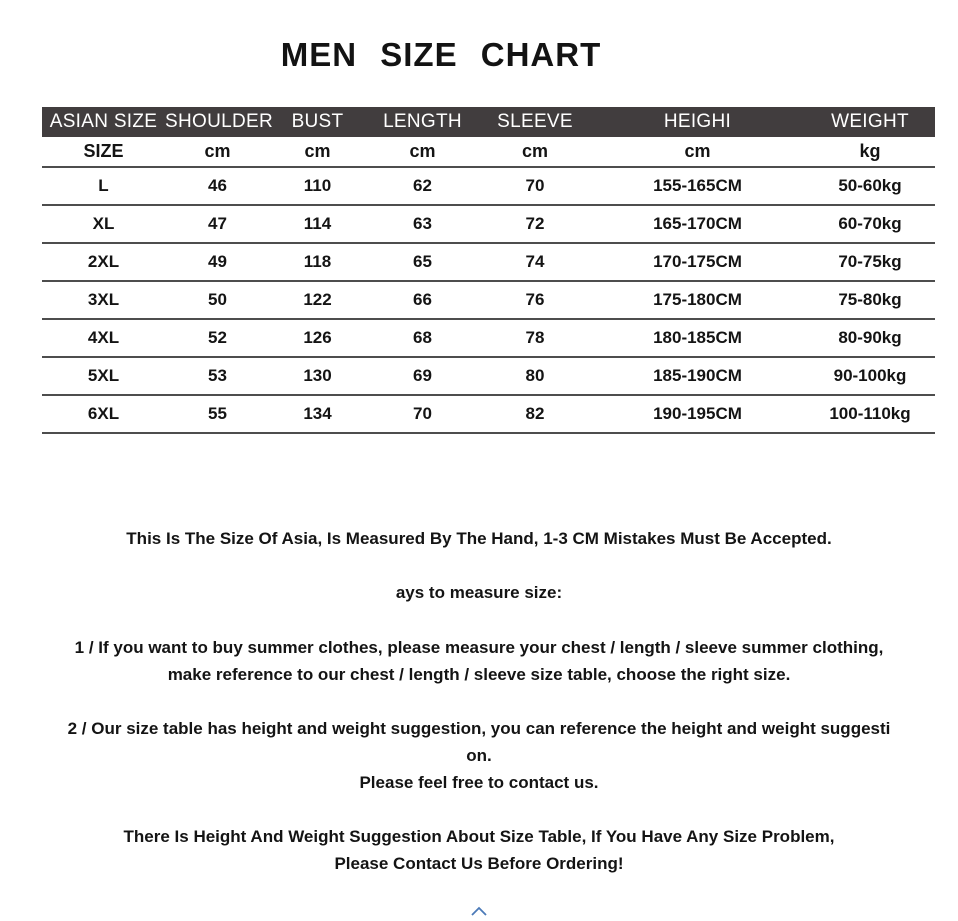 This screenshot has height=921, width=958. What do you see at coordinates (870, 299) in the screenshot?
I see `table-cell: 75-80kg` at bounding box center [870, 299].